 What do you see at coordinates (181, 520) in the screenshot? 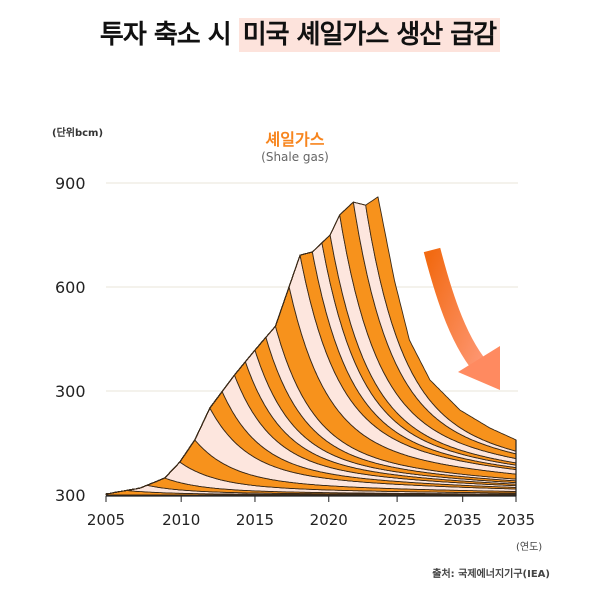
I see `x-tick-label: 2010` at bounding box center [181, 520].